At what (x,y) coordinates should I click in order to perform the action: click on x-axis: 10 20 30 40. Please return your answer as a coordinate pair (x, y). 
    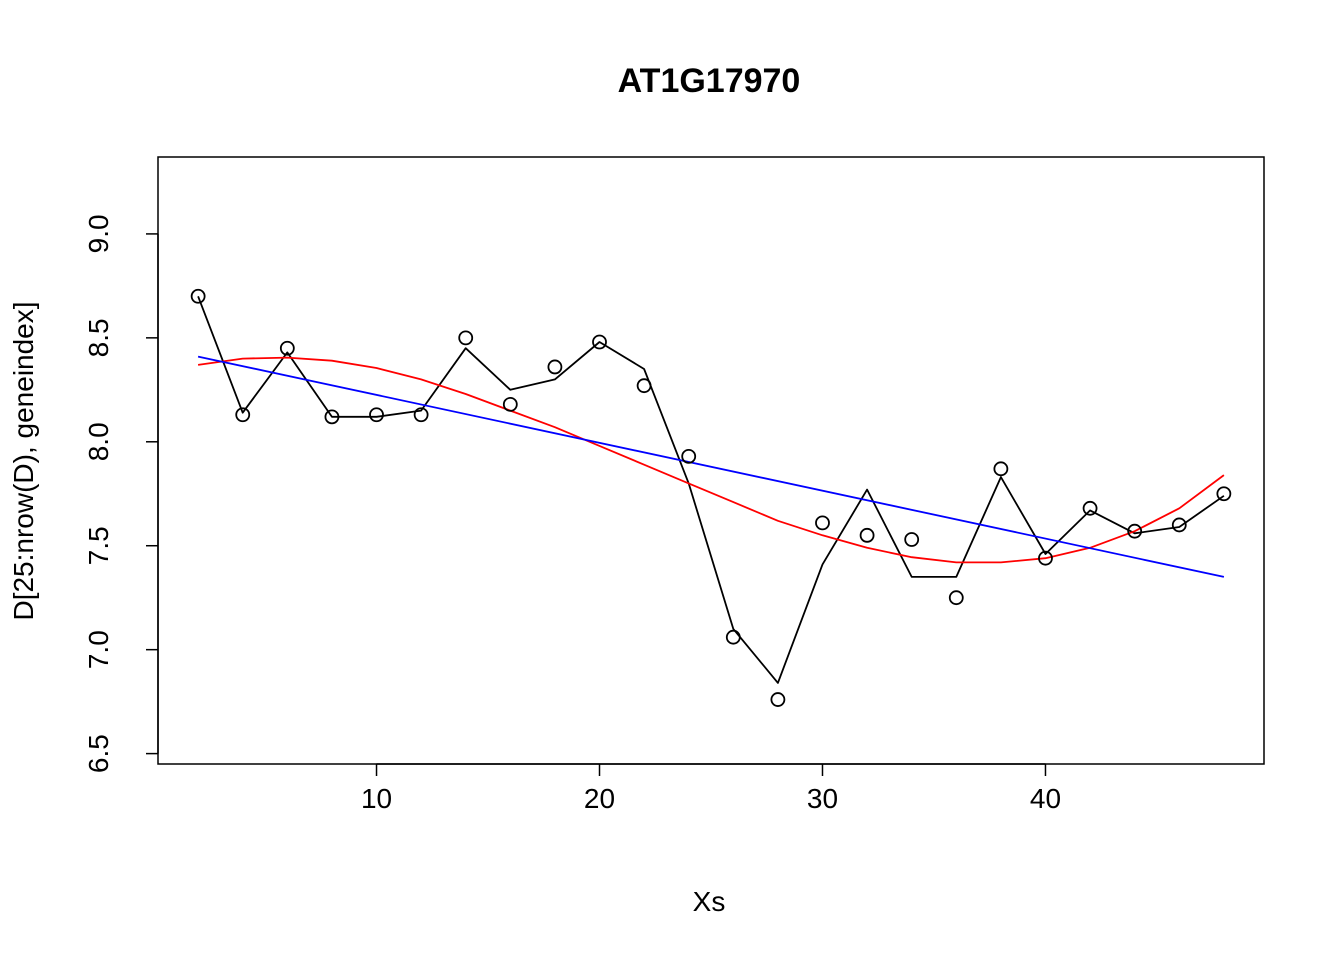
    Looking at the image, I should click on (711, 788).